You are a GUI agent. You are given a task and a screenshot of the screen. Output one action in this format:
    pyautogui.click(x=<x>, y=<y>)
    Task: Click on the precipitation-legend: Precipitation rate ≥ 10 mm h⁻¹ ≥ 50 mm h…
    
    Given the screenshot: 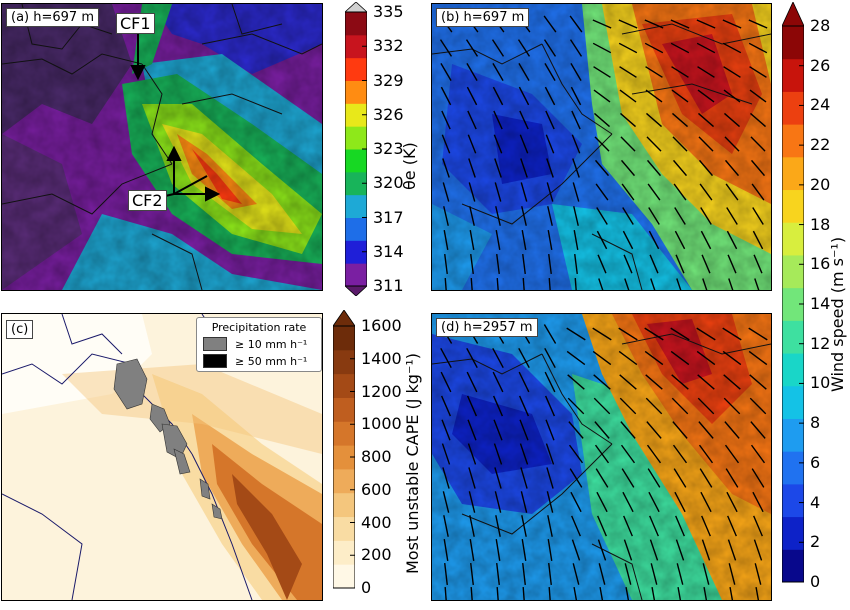 What is the action you would take?
    pyautogui.click(x=259, y=344)
    